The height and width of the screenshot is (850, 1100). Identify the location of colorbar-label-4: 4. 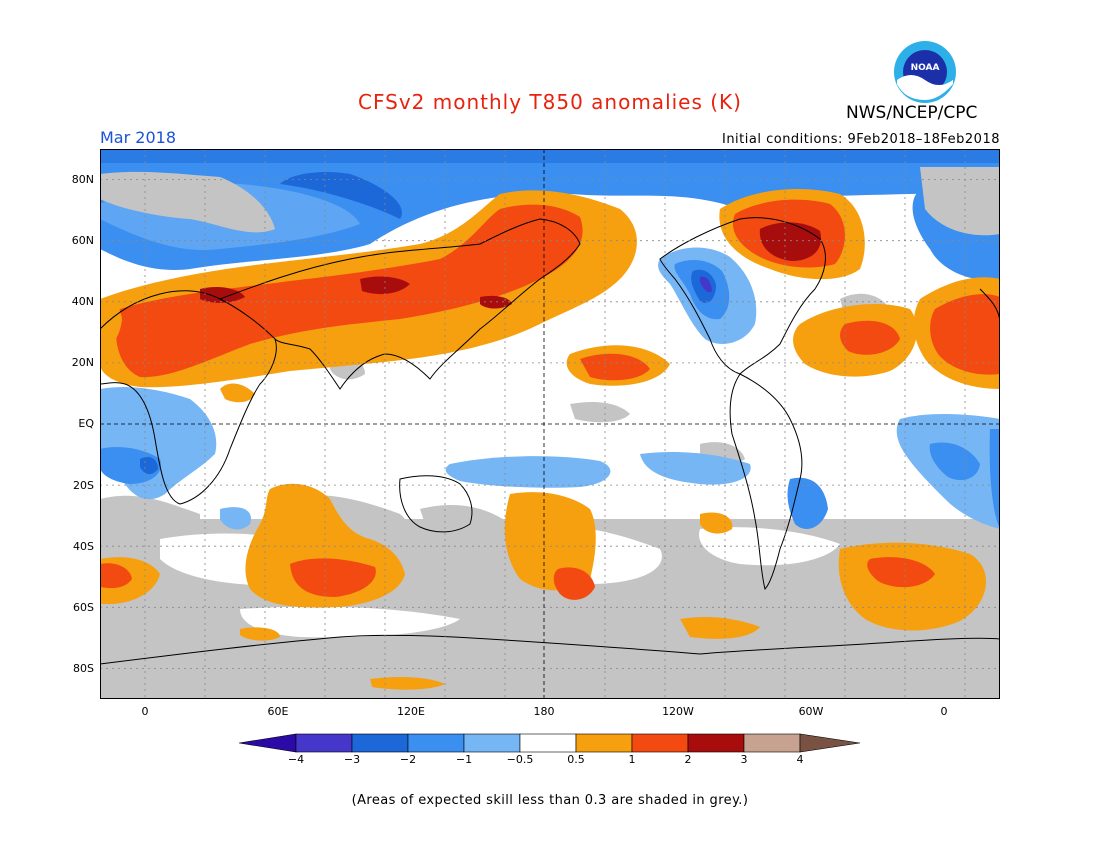
(800, 759).